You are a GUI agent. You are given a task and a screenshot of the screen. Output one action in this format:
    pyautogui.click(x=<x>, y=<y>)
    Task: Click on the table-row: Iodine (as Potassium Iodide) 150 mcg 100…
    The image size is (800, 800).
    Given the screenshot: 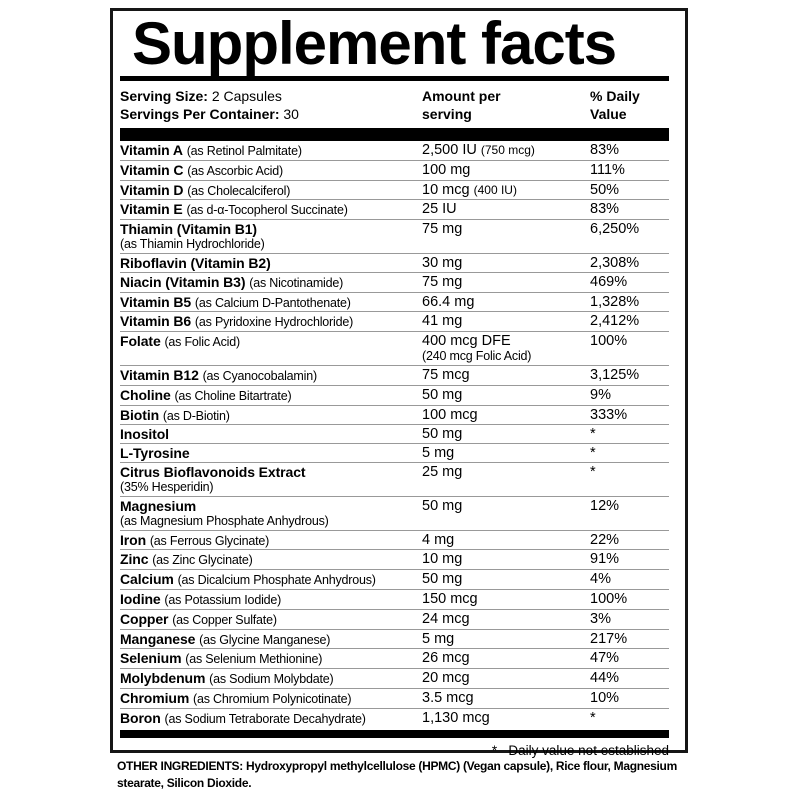 What is the action you would take?
    pyautogui.click(x=394, y=600)
    